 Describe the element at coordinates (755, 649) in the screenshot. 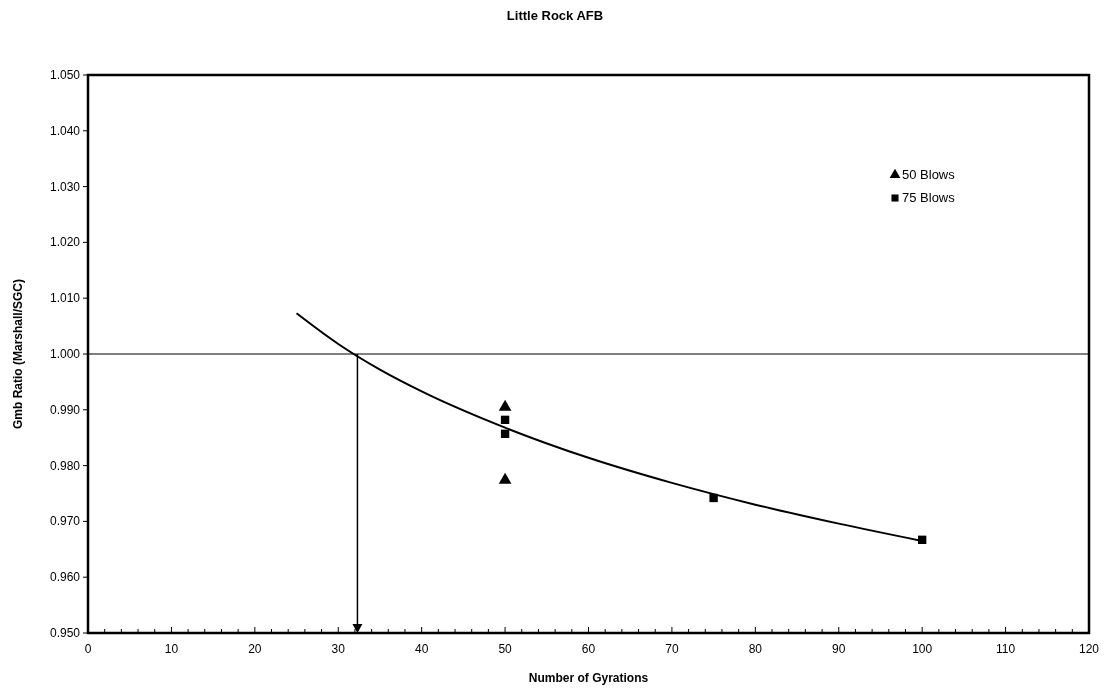

I see `x-tick-label: 80` at that location.